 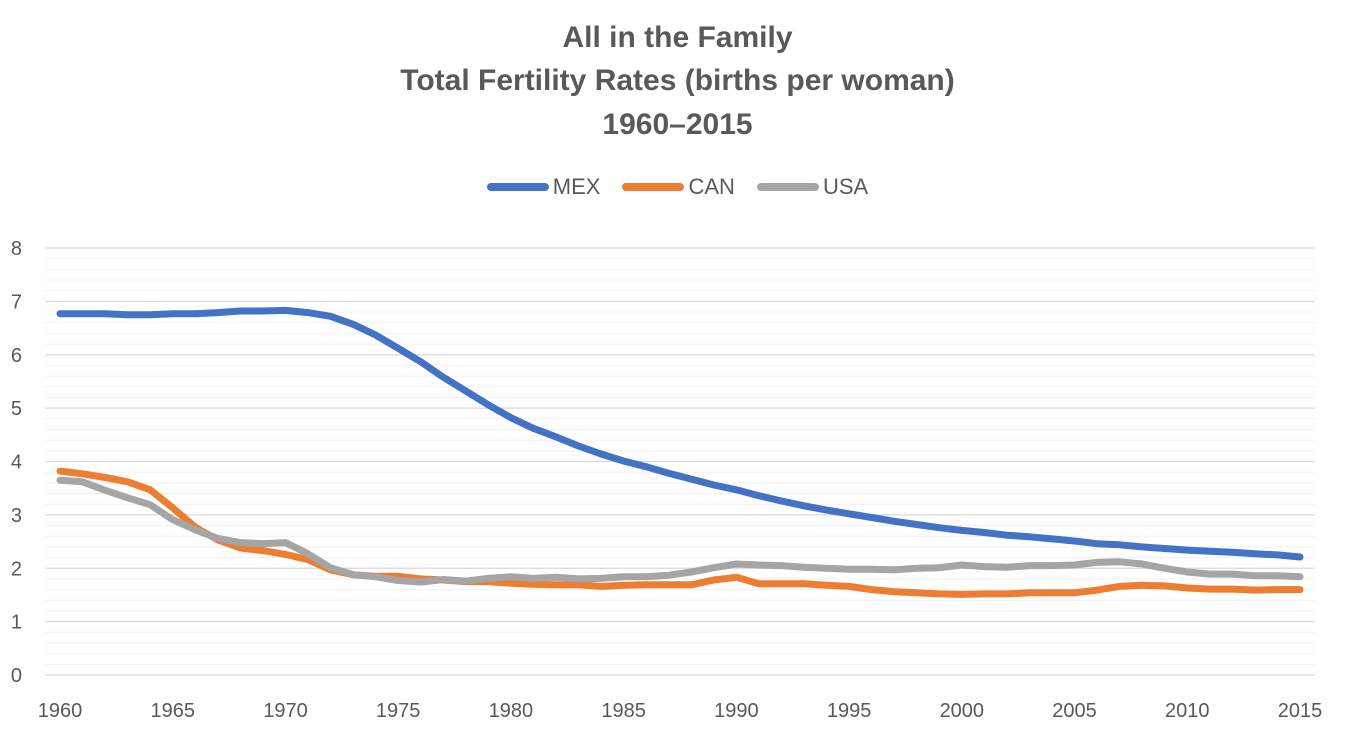 What do you see at coordinates (849, 711) in the screenshot?
I see `x-tick-label: 1995` at bounding box center [849, 711].